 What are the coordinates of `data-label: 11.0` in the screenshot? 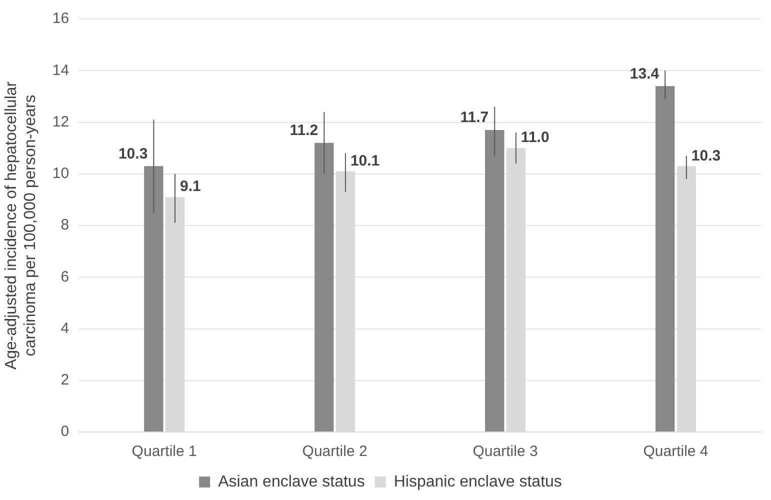 It's located at (535, 137).